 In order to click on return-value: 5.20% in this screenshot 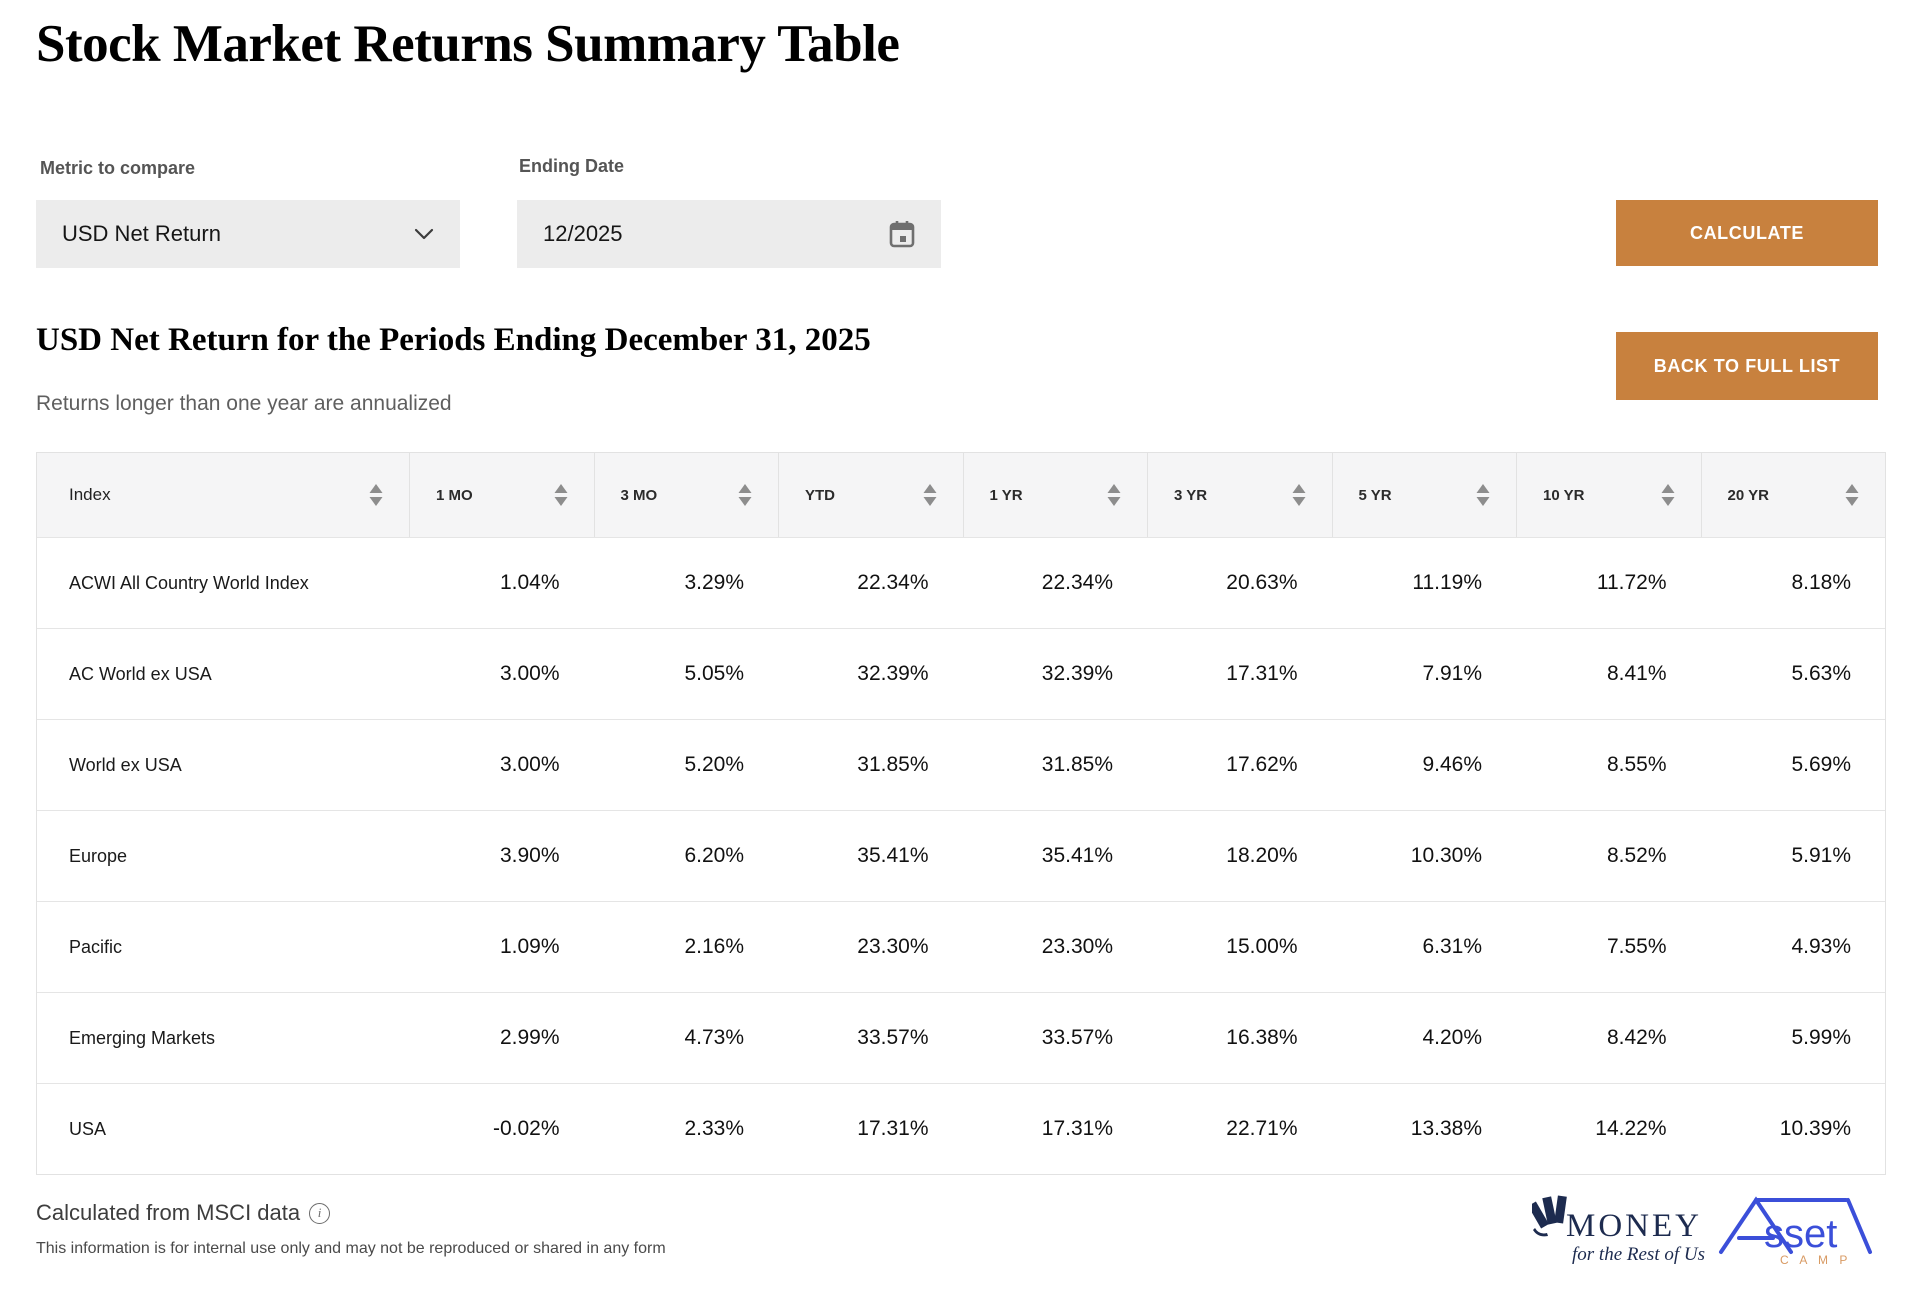, I will do `click(714, 764)`.